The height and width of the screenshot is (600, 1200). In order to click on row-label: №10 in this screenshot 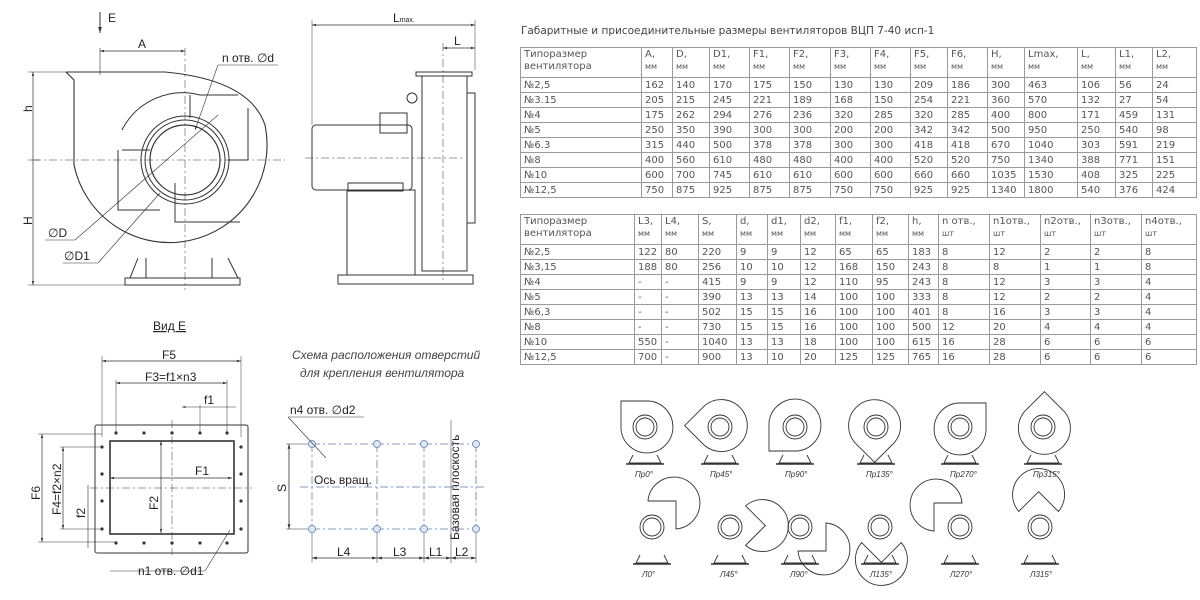, I will do `click(581, 175)`.